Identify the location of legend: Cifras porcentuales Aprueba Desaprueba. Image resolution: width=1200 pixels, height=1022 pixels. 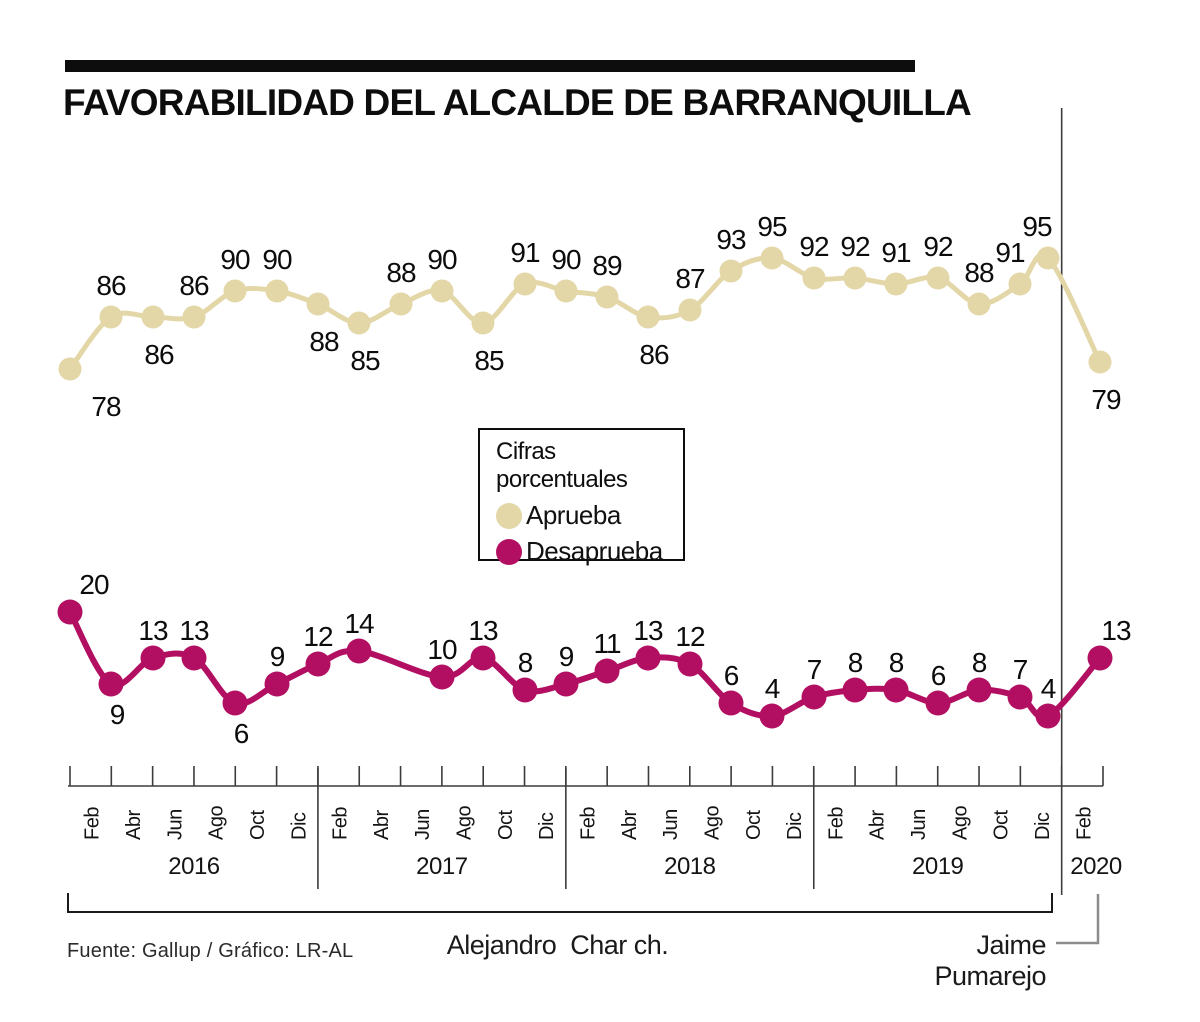
(581, 497).